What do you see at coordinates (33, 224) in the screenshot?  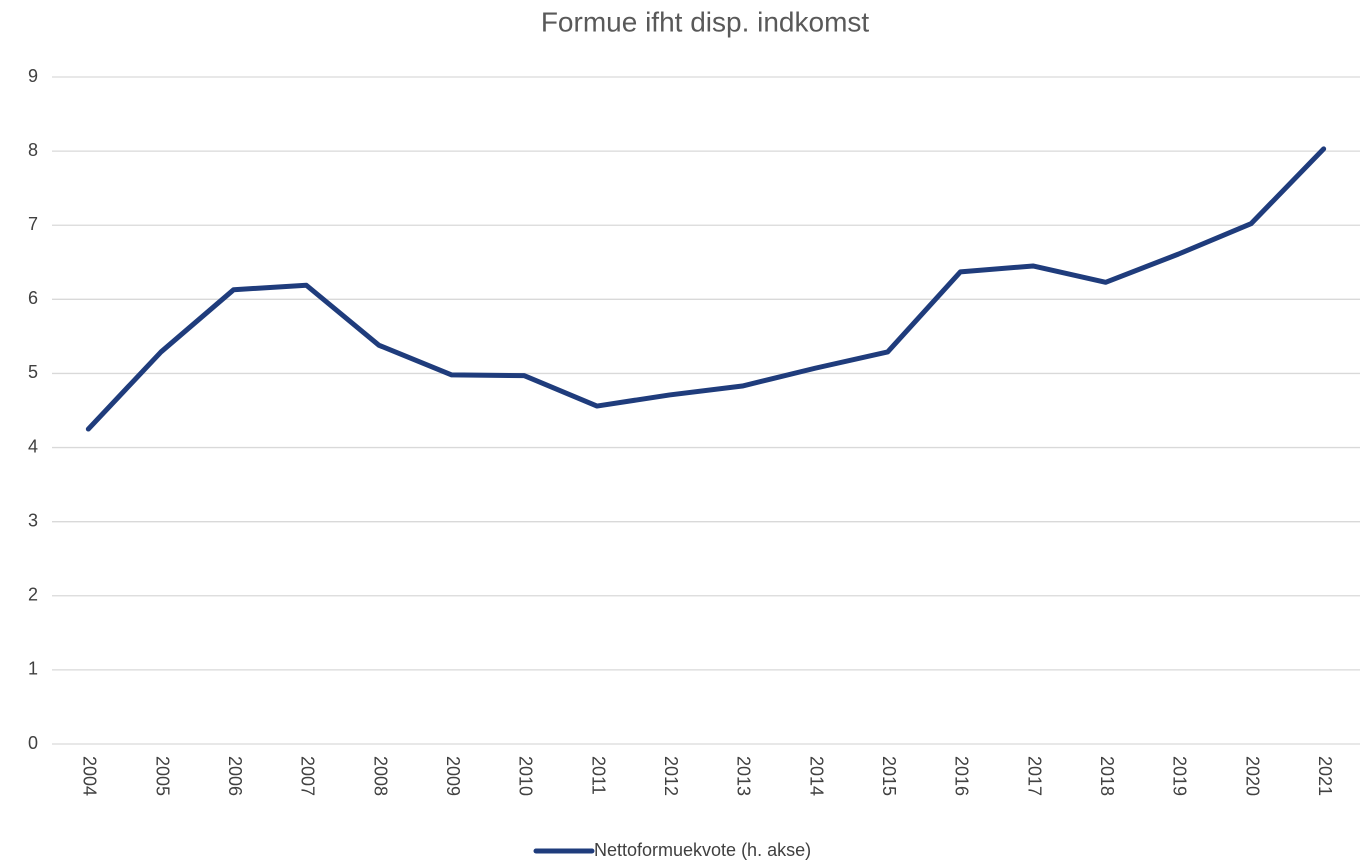 I see `y-tick-label: 7` at bounding box center [33, 224].